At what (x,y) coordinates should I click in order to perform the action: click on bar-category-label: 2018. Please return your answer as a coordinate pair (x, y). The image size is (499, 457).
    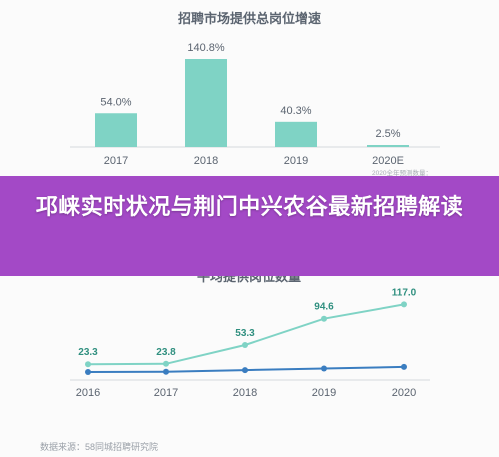
    Looking at the image, I should click on (206, 161).